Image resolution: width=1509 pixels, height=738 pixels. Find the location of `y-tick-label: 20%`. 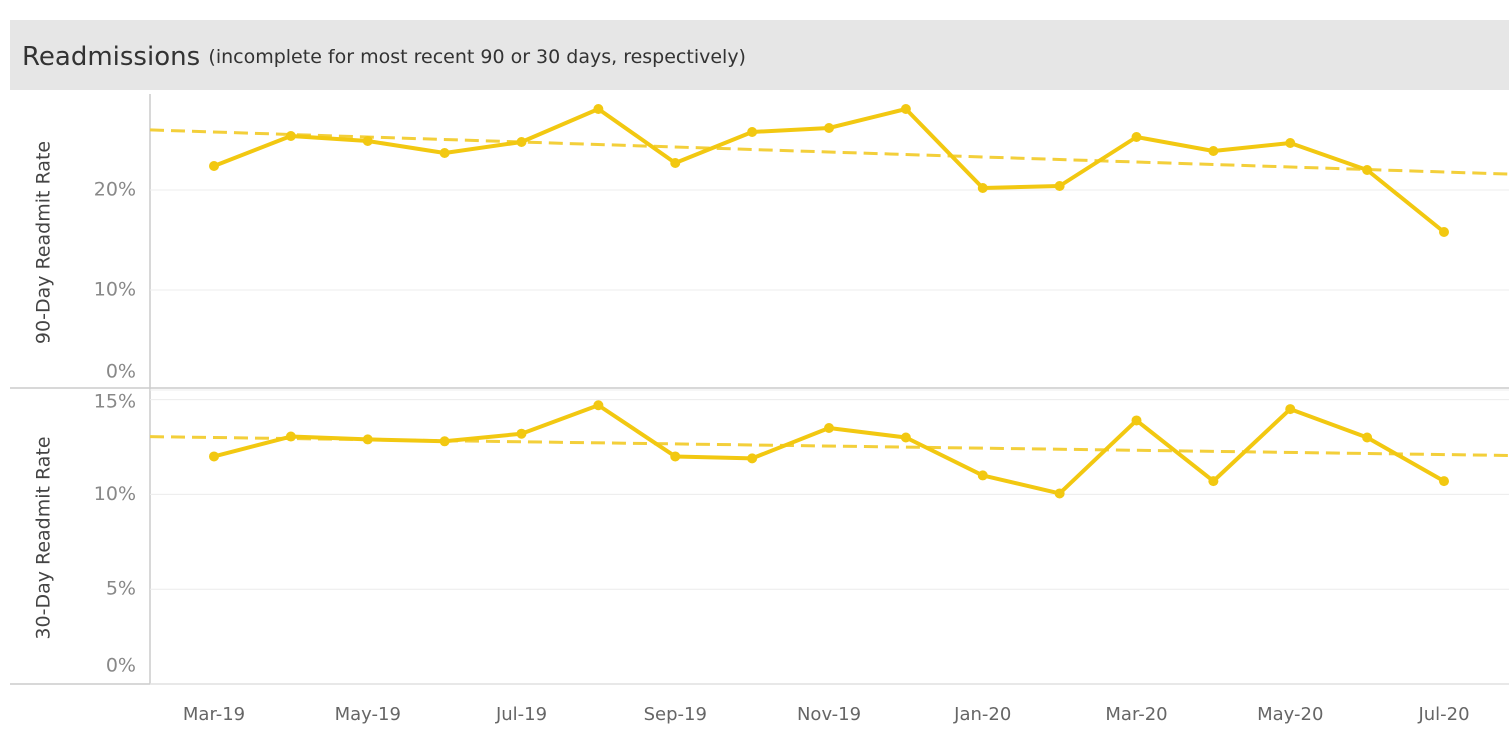

y-tick-label: 20% is located at coordinates (115, 190).